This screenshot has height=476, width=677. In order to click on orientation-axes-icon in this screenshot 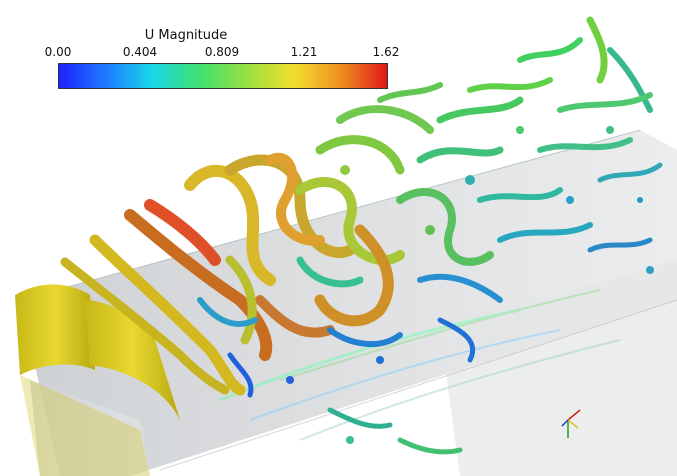, I will do `click(571, 423)`.